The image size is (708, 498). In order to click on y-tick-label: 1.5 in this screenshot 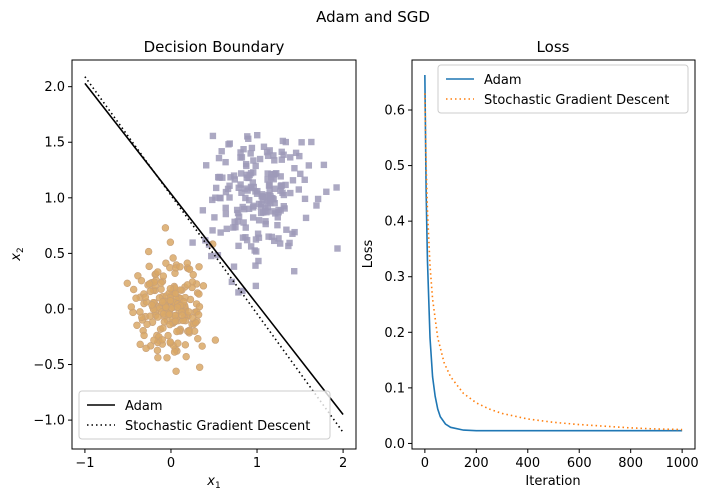, I will do `click(54, 143)`.